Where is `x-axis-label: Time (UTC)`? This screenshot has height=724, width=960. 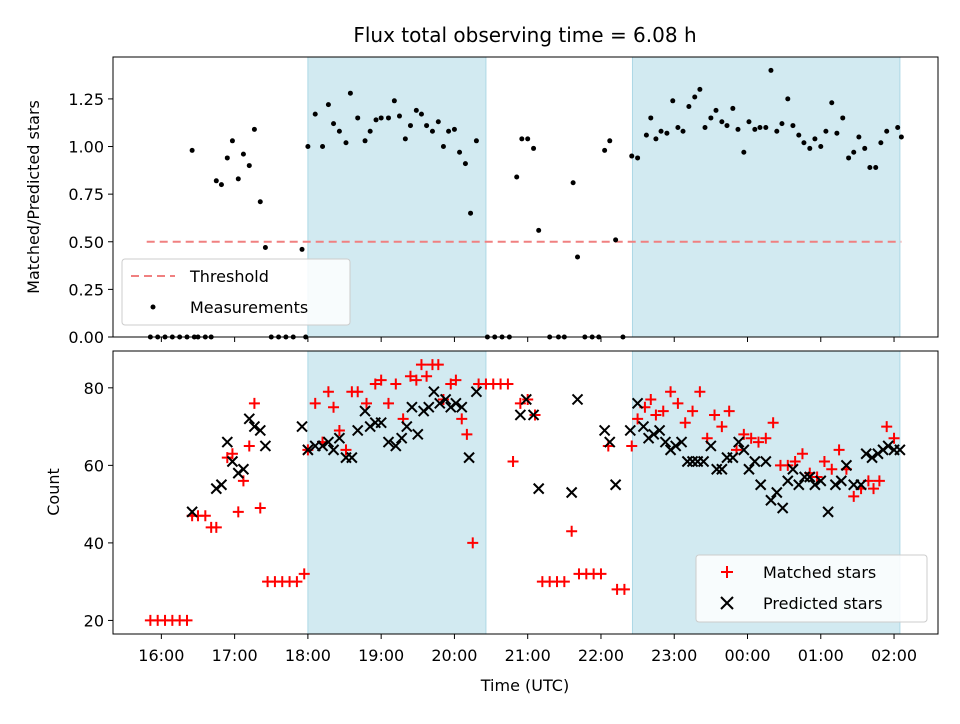 x-axis-label: Time (UTC) is located at coordinates (524, 685).